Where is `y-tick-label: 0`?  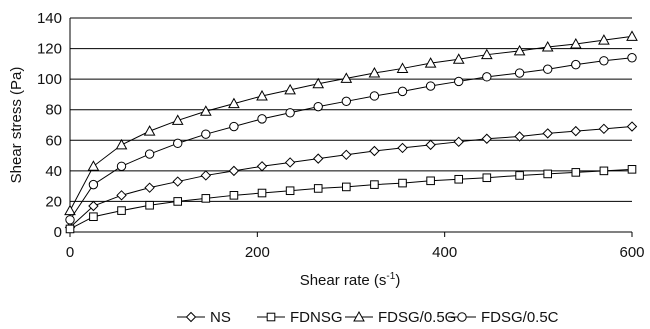
y-tick-label: 0 is located at coordinates (58, 232).